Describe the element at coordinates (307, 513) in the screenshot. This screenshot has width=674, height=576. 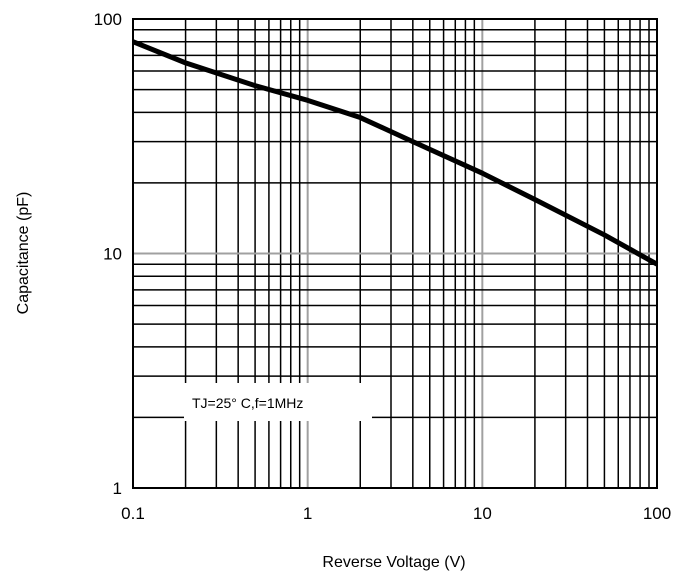
I see `x-tick-label: 1` at that location.